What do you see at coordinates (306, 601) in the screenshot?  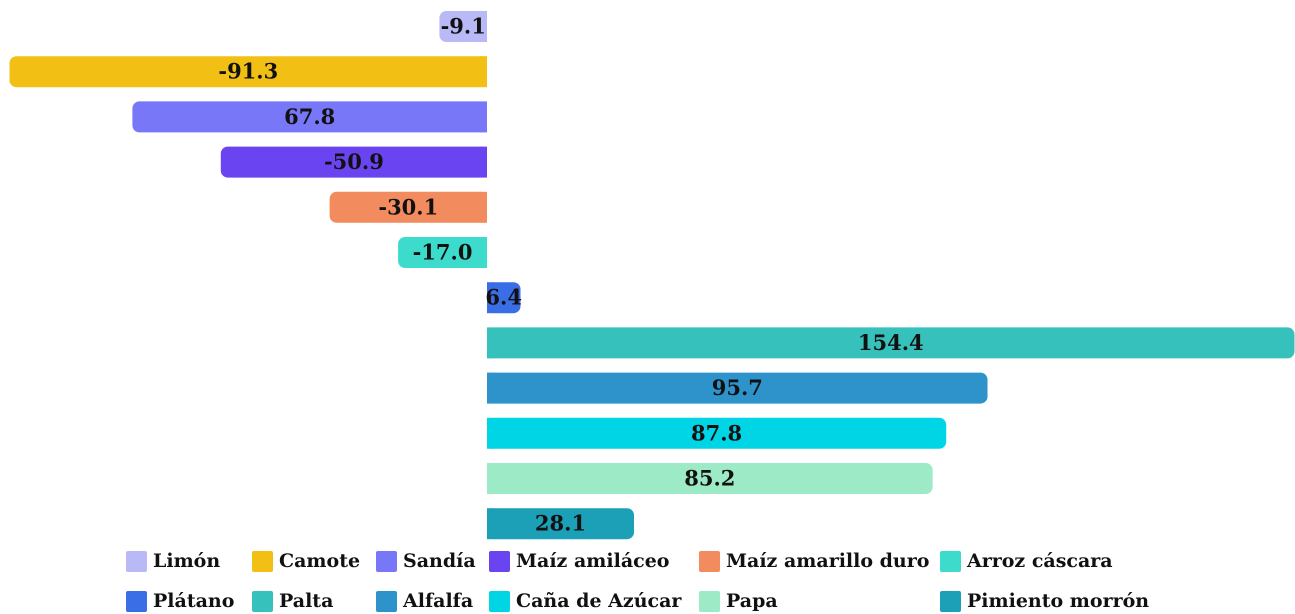 I see `legend-label: Palta` at bounding box center [306, 601].